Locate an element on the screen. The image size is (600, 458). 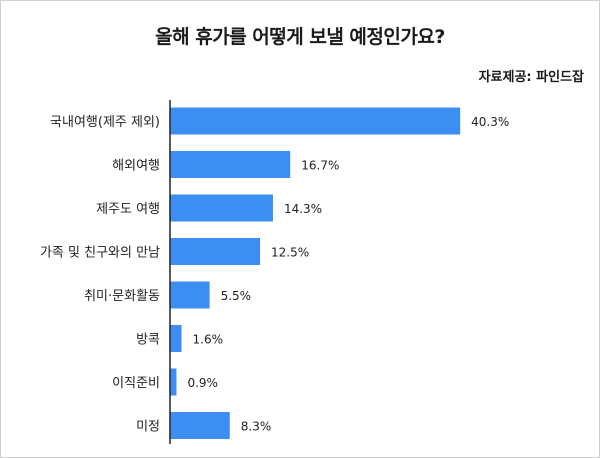
category-label: 미정 is located at coordinates (148, 427).